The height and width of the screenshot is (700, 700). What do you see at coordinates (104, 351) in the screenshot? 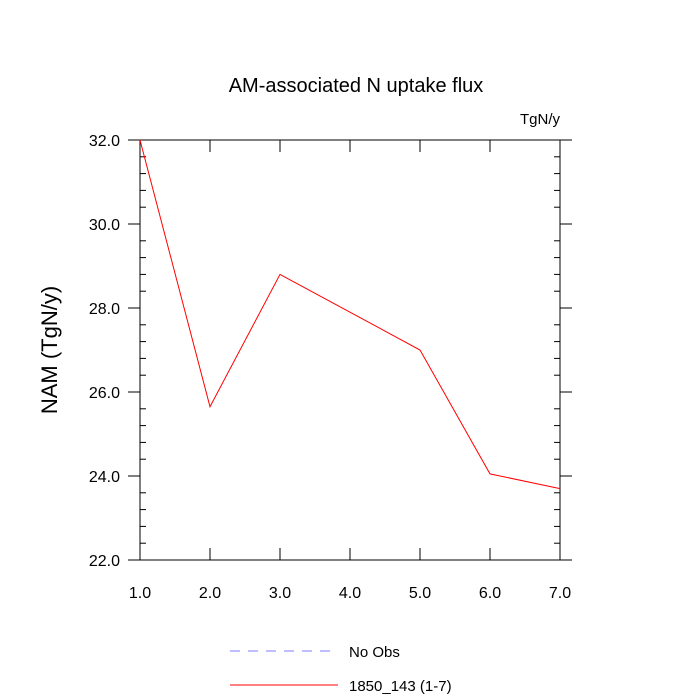
I see `y-tick-labels: 22.0 24.0 26.0 28.0 30.0 32.0` at bounding box center [104, 351].